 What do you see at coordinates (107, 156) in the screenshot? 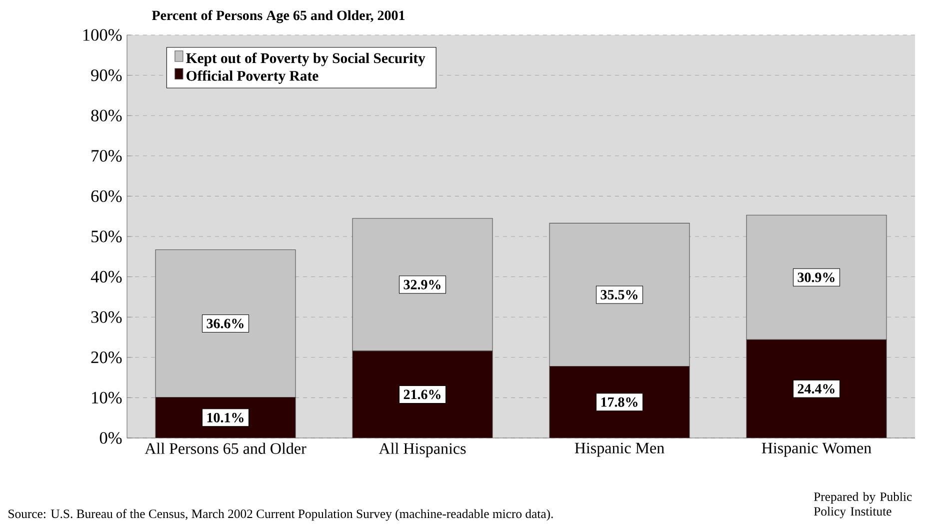
I see `y-tick-label: 70%` at bounding box center [107, 156].